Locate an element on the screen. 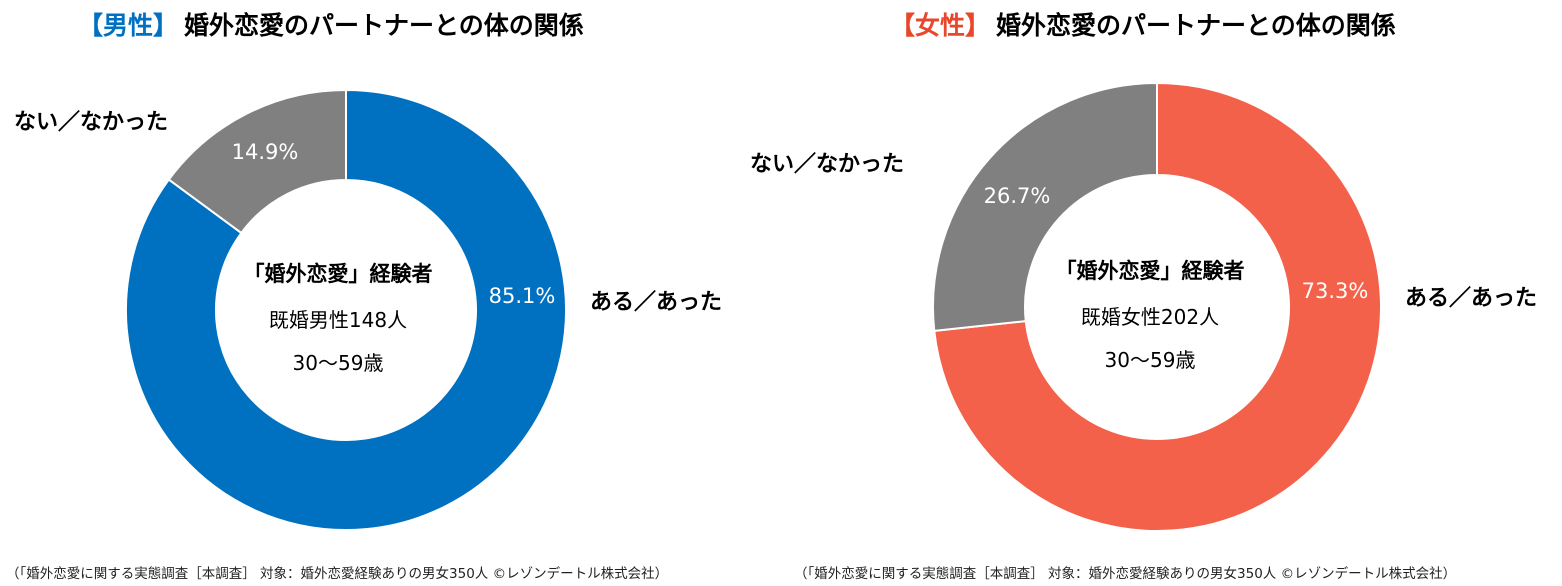 This screenshot has width=1562, height=586. center-heading-women: 「婚外恋愛」経験者 is located at coordinates (1150, 271).